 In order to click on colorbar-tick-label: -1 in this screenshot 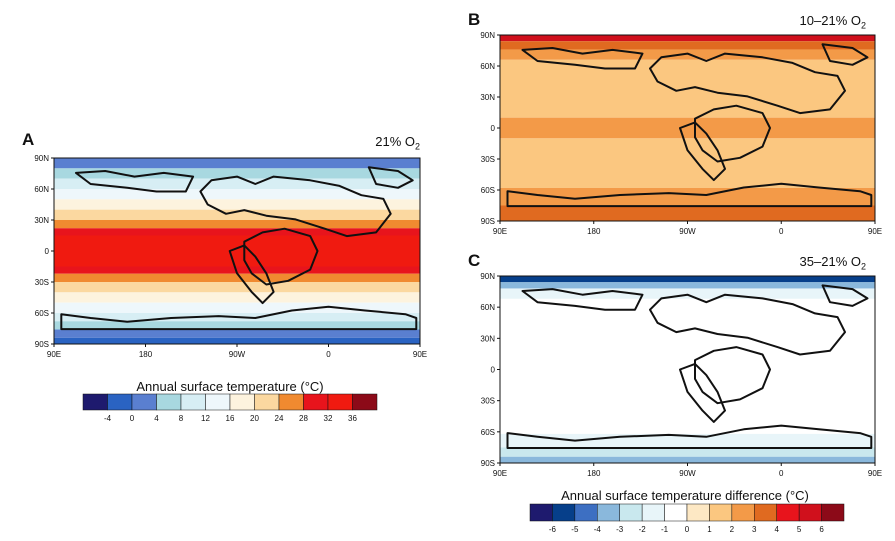, I will do `click(665, 529)`.